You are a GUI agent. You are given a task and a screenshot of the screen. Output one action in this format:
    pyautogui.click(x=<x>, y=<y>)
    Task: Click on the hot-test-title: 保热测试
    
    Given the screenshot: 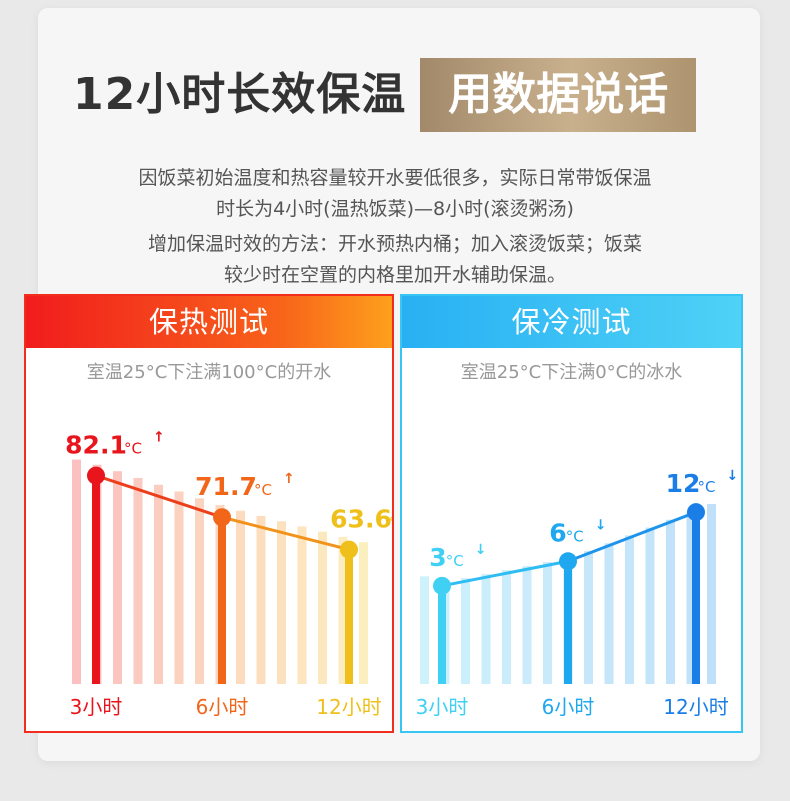 What is the action you would take?
    pyautogui.click(x=209, y=322)
    